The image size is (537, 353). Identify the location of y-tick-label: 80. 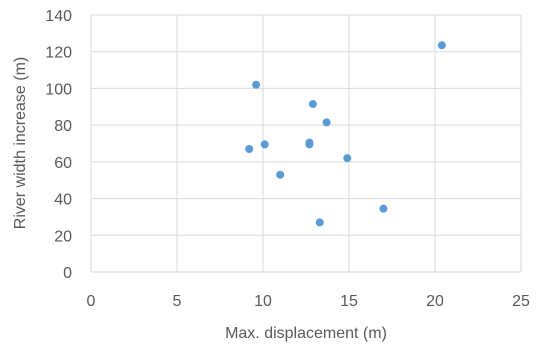
(63, 126).